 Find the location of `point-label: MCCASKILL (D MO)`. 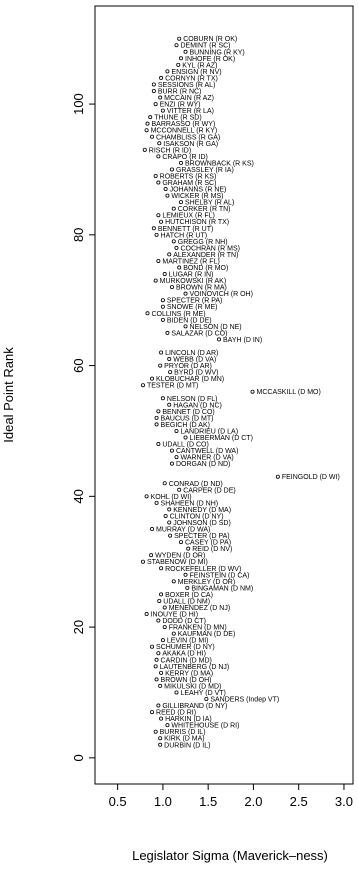

point-label: MCCASKILL (D MO) is located at coordinates (289, 392).